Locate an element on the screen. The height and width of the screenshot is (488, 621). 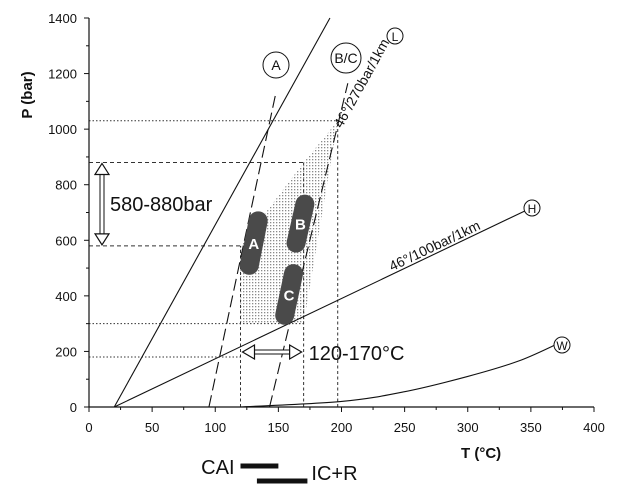
y-tick-label: 0 is located at coordinates (73, 407).